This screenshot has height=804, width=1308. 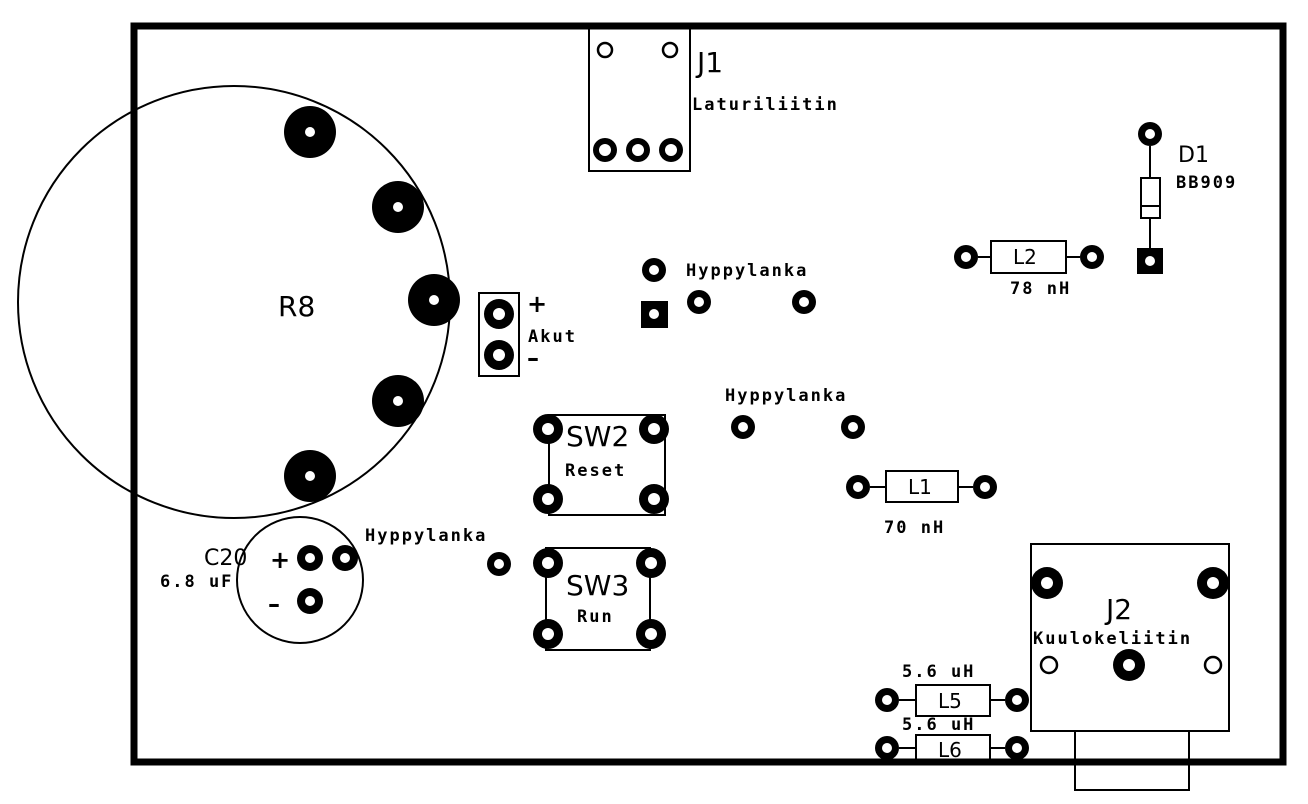 What do you see at coordinates (950, 750) in the screenshot?
I see `l6-ref: L6` at bounding box center [950, 750].